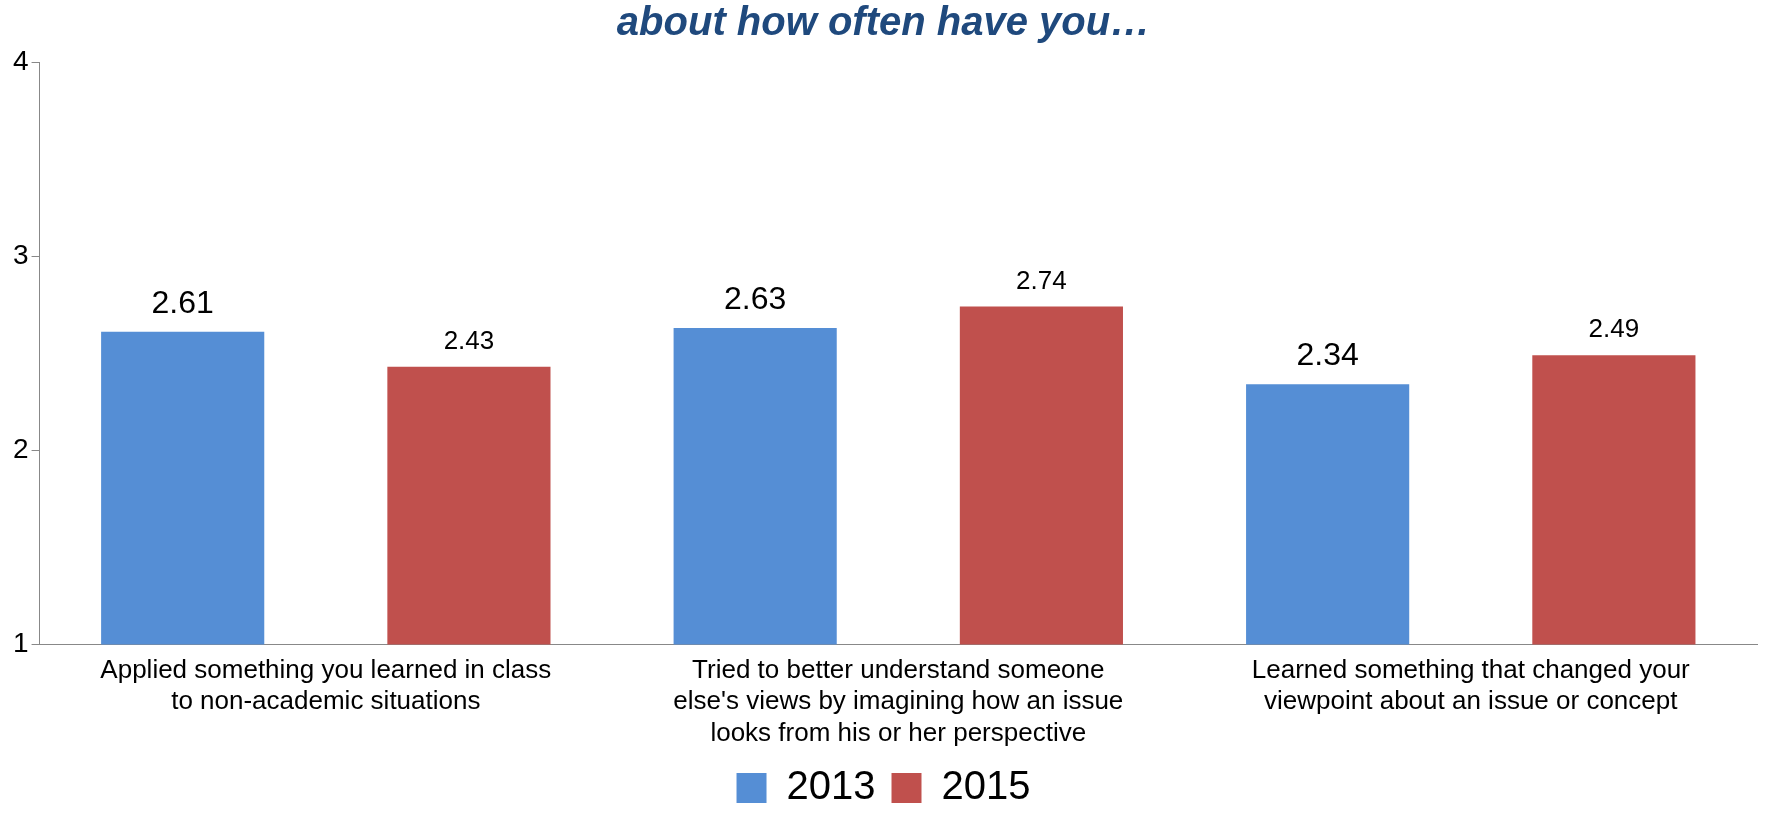  What do you see at coordinates (986, 785) in the screenshot?
I see `legend-label: 2015` at bounding box center [986, 785].